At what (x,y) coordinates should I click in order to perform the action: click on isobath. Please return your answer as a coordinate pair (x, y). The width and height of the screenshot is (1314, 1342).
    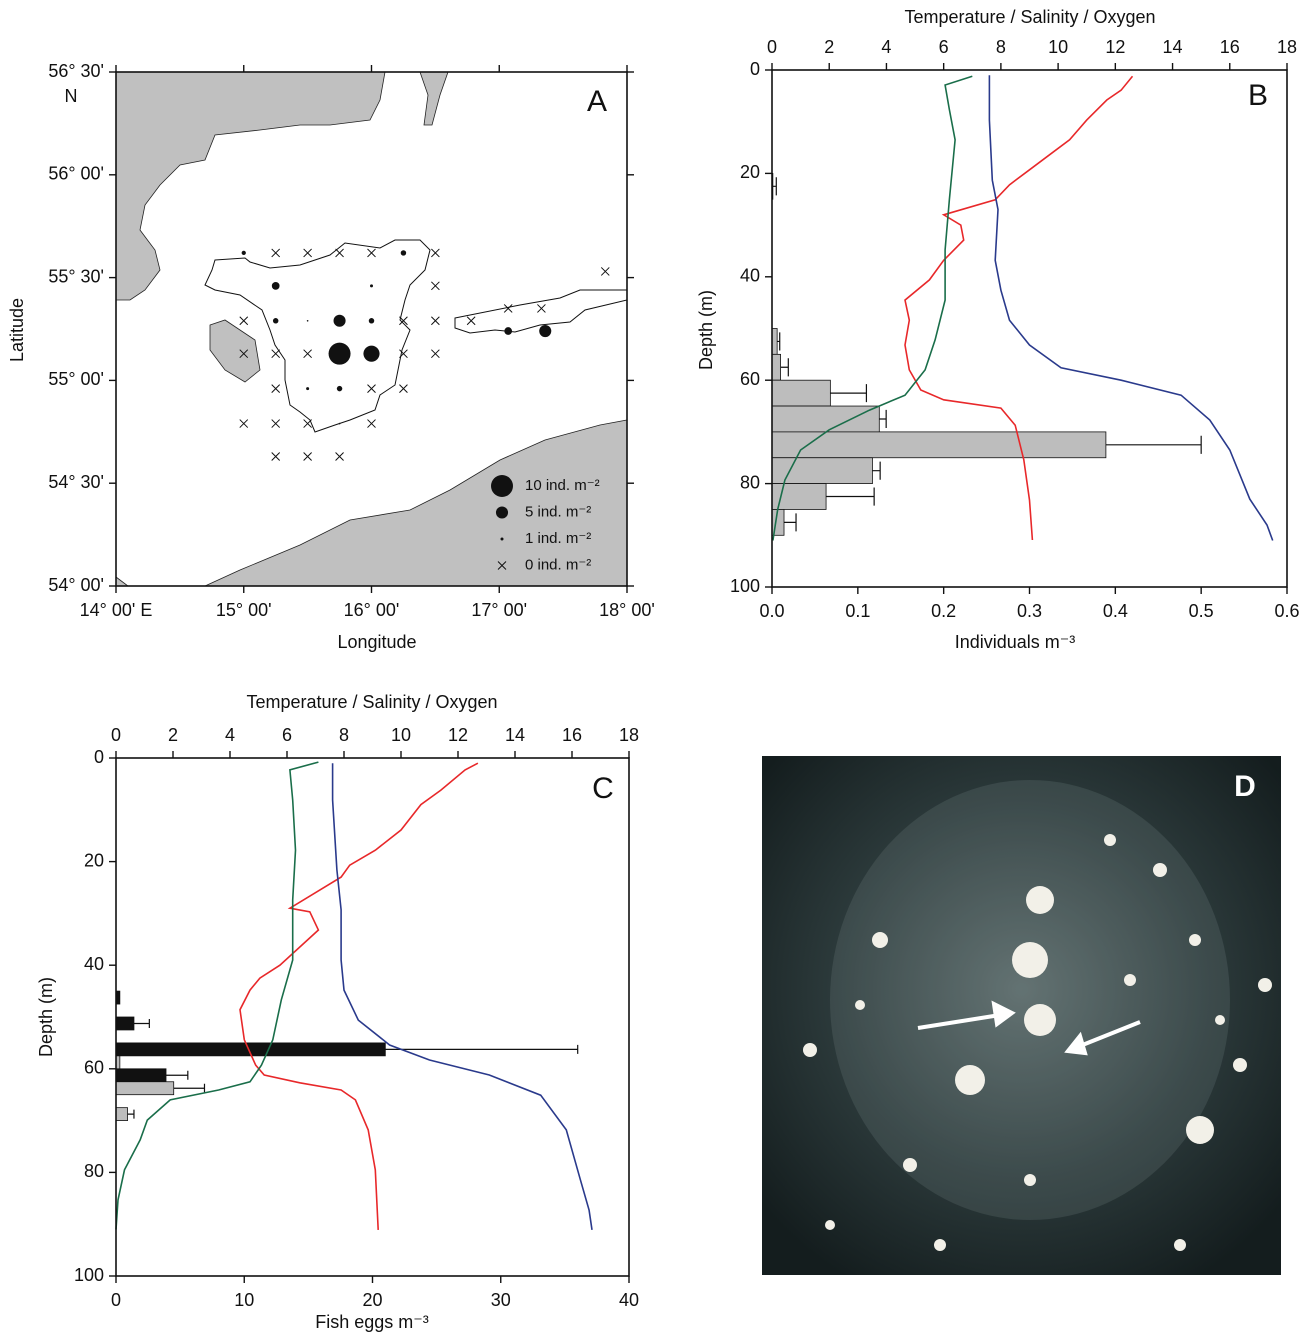
    Looking at the image, I should click on (416, 336).